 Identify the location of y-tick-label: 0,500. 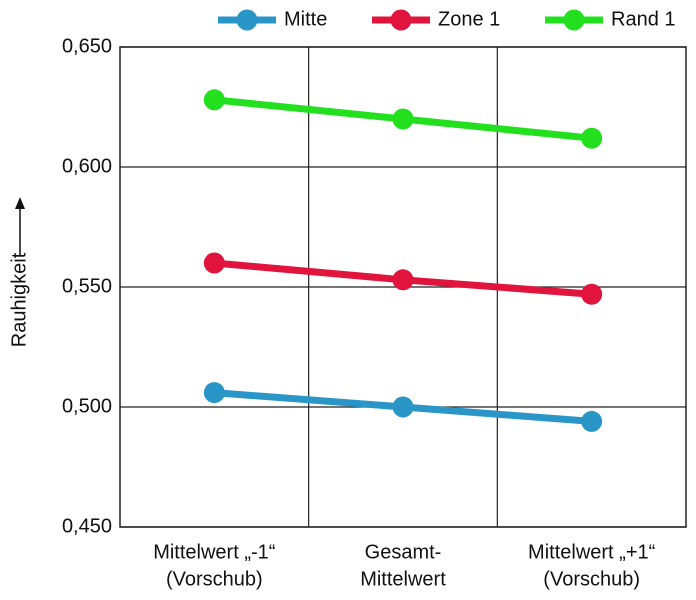
(87, 406).